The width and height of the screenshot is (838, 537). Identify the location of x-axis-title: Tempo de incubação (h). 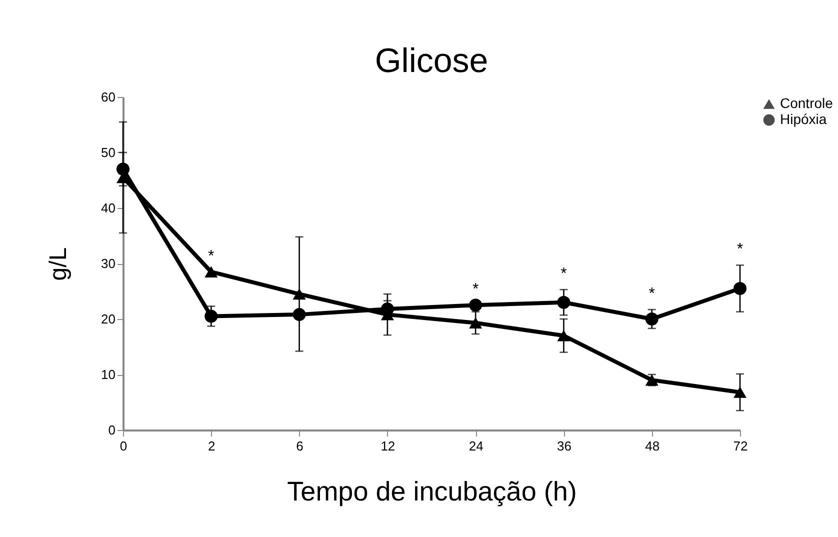
(432, 491).